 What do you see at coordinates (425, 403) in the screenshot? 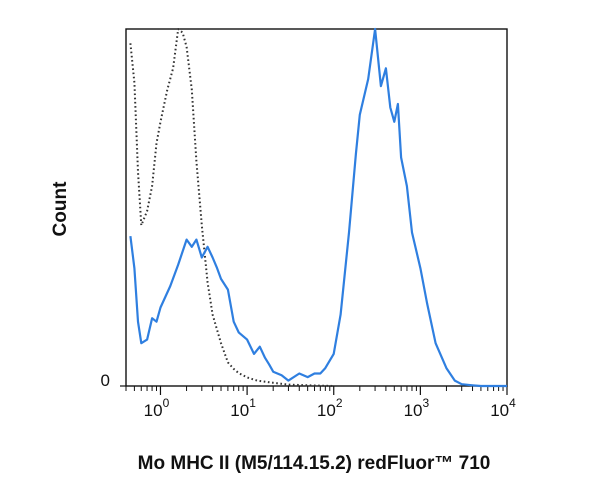
I see `x-tick-exponent: 3` at bounding box center [425, 403].